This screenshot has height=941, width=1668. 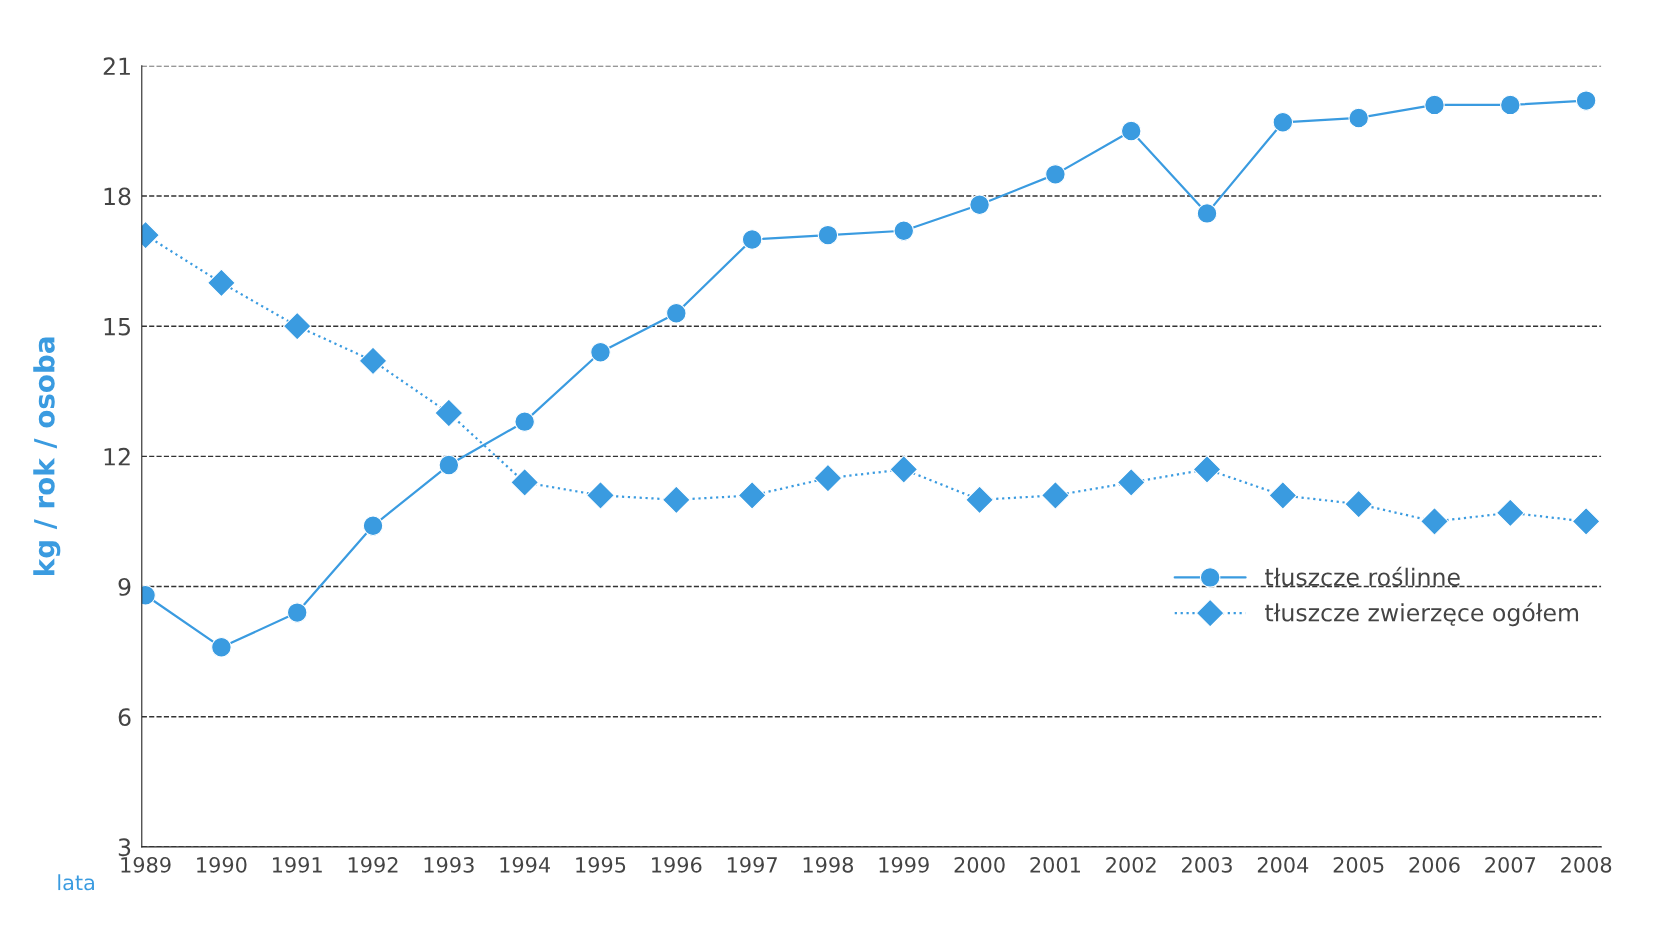 I want to click on y-tick-label: 9, so click(x=124, y=587).